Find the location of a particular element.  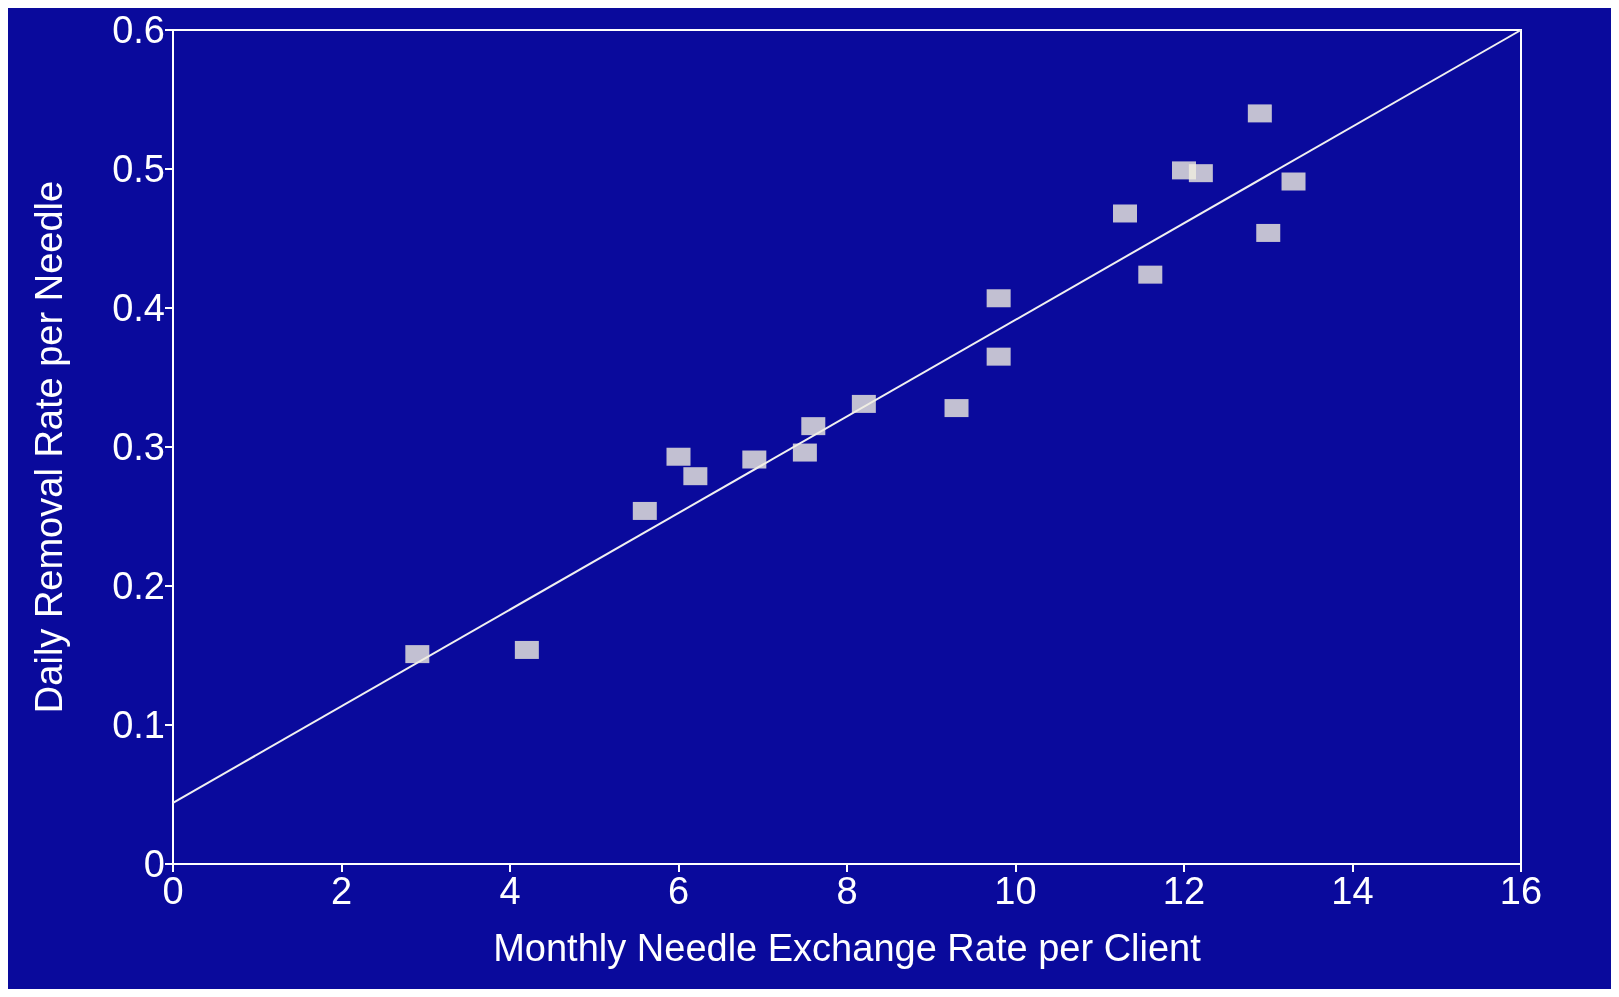

x-tick-label: 10 is located at coordinates (1015, 891).